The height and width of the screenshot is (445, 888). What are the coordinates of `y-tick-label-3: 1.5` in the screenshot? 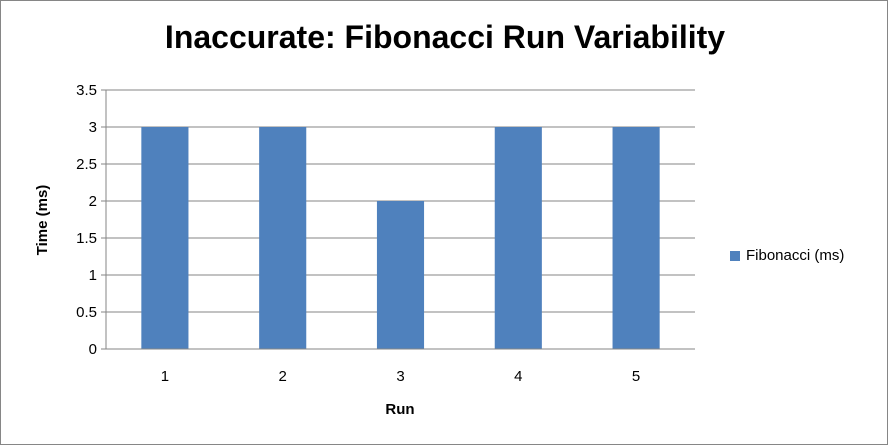 It's located at (86, 238).